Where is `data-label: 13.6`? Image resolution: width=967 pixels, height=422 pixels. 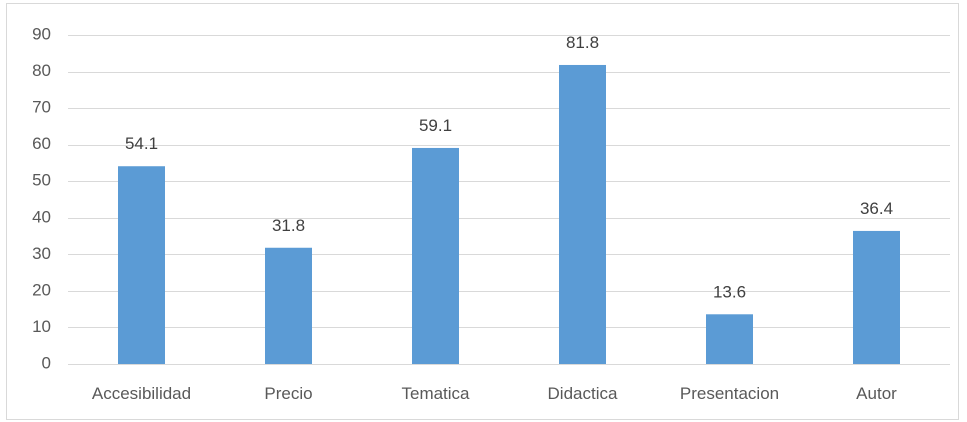 data-label: 13.6 is located at coordinates (729, 291).